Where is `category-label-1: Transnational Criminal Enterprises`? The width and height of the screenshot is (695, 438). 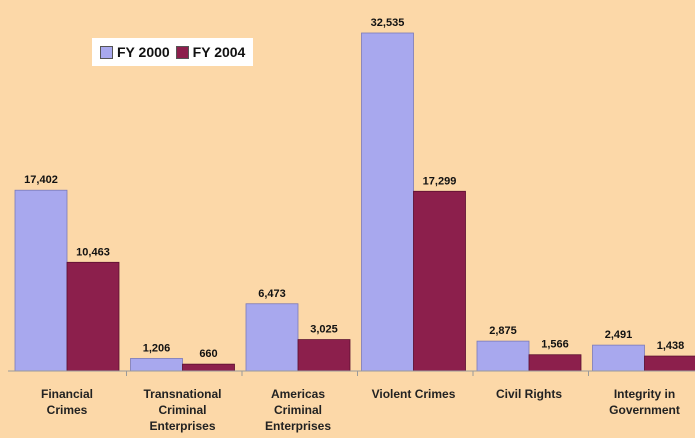 category-label-1: Transnational Criminal Enterprises is located at coordinates (182, 410).